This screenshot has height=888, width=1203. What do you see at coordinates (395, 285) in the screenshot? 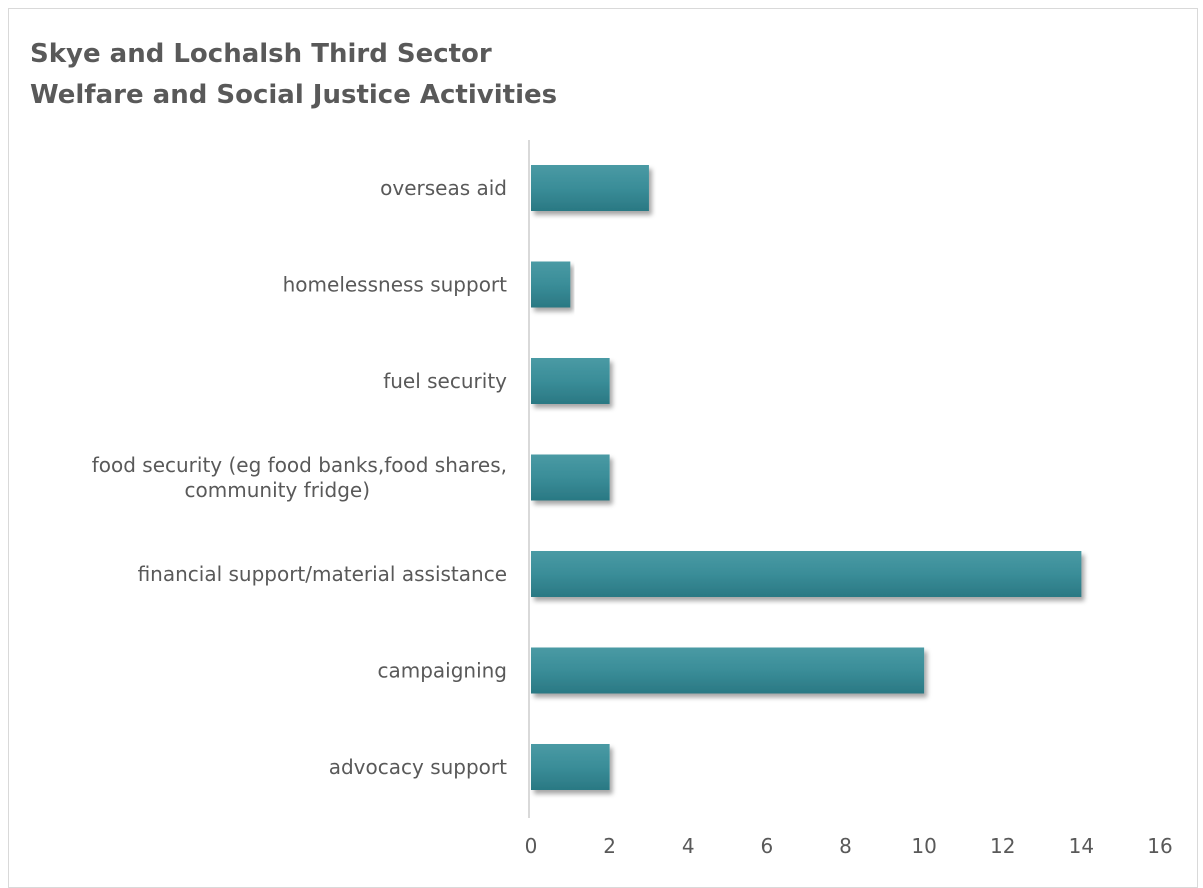
I see `category-label: homelessness support` at bounding box center [395, 285].